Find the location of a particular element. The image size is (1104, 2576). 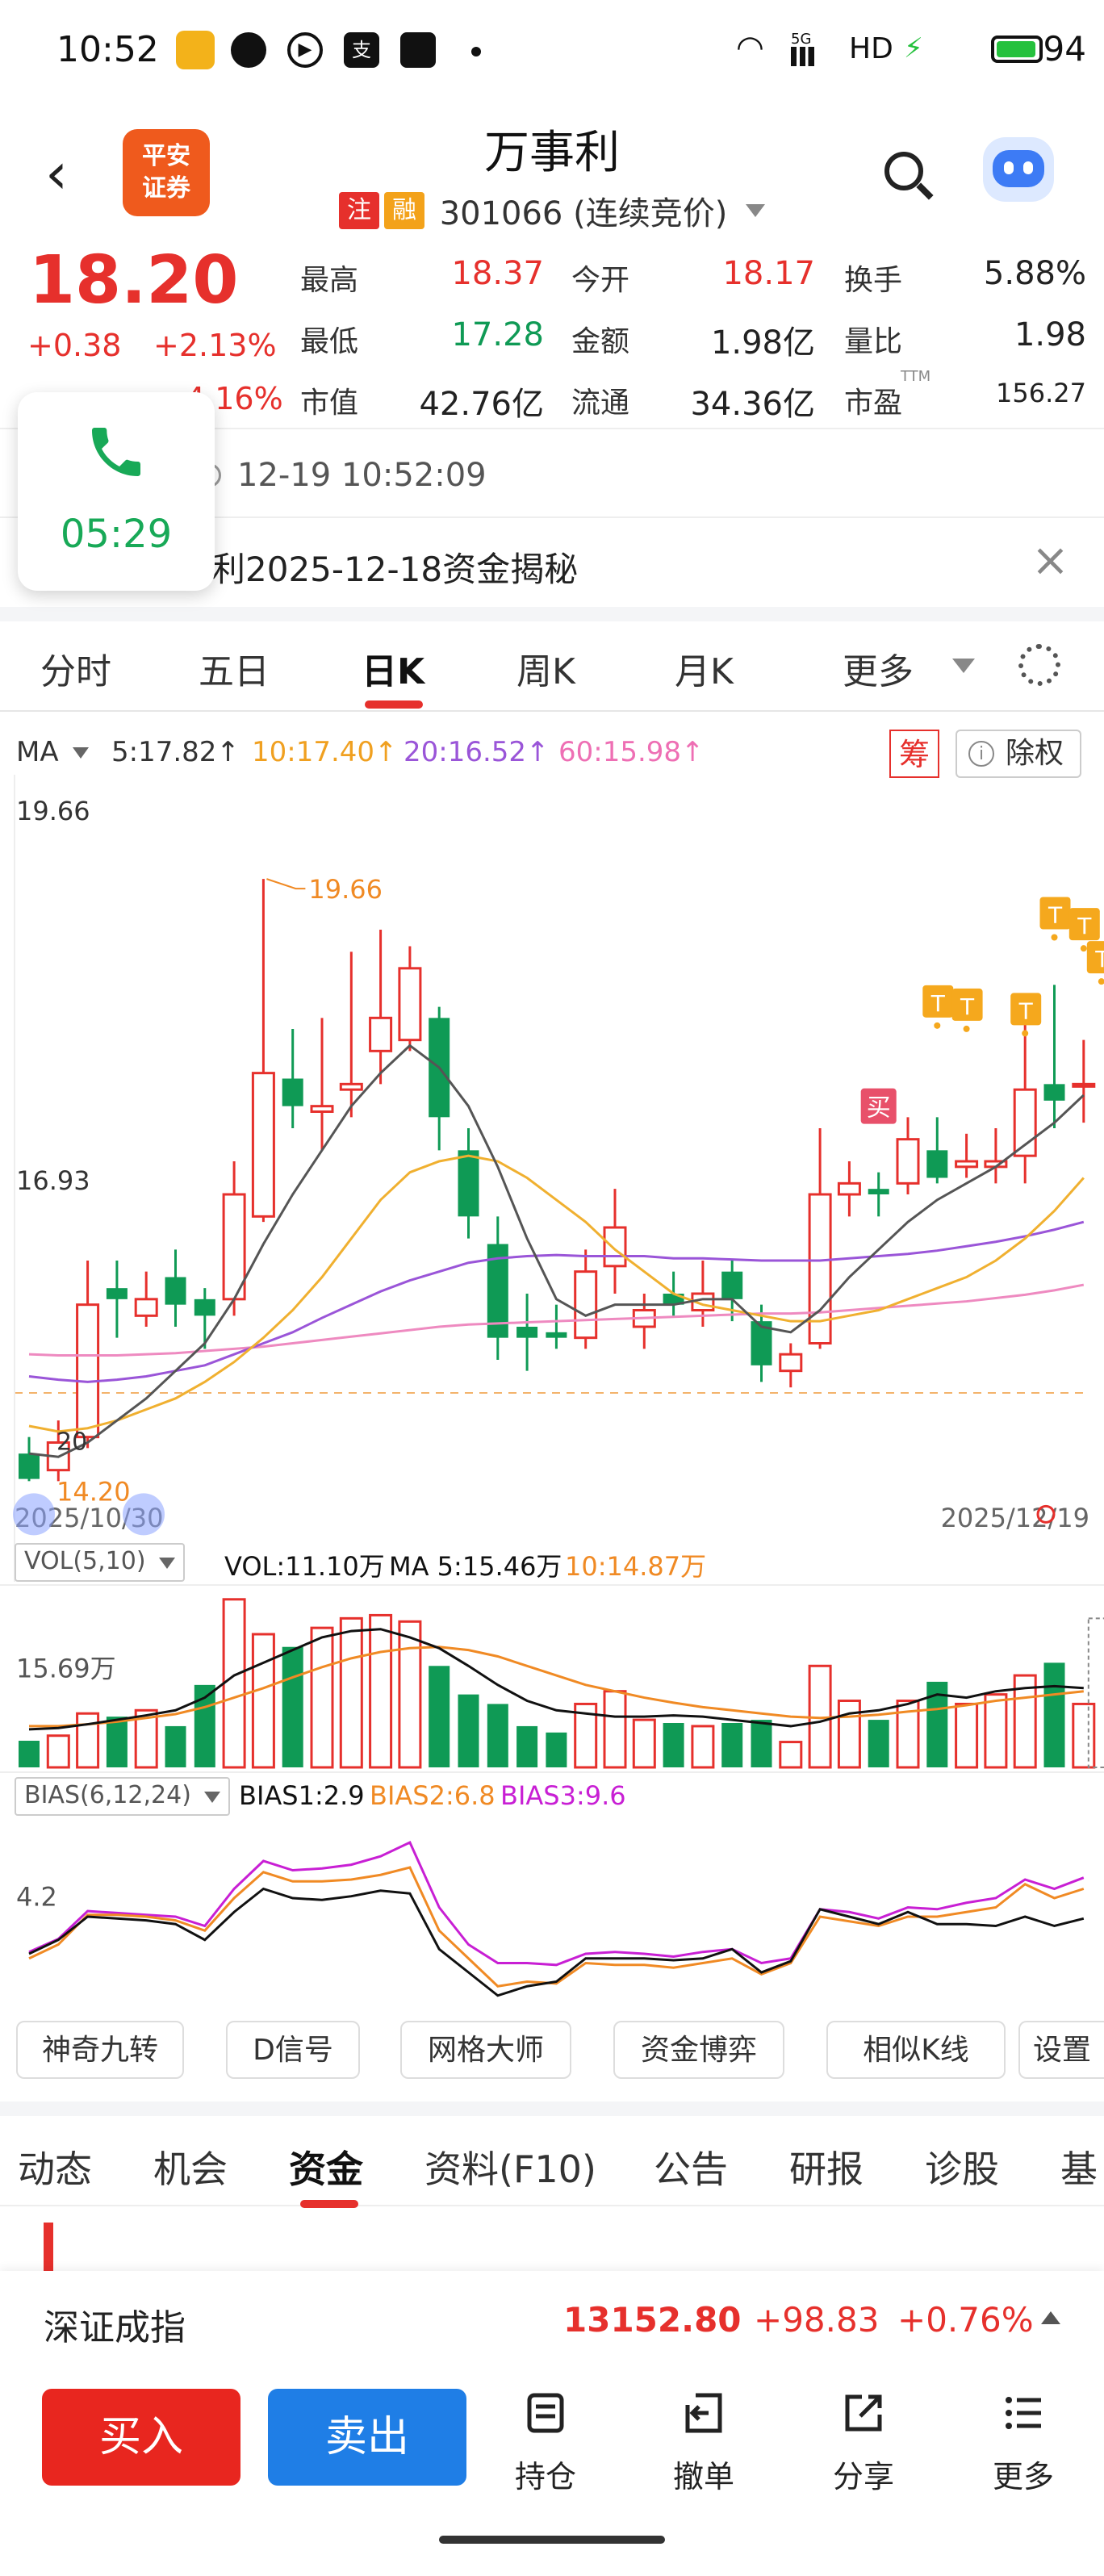

section-gap is located at coordinates (552, 614).